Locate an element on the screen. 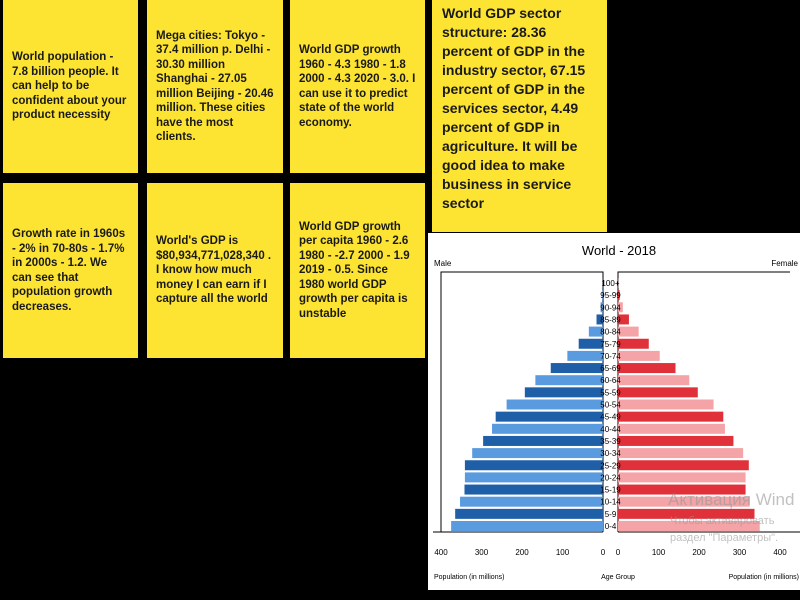  age-group-label: 10-14 is located at coordinates (610, 502).